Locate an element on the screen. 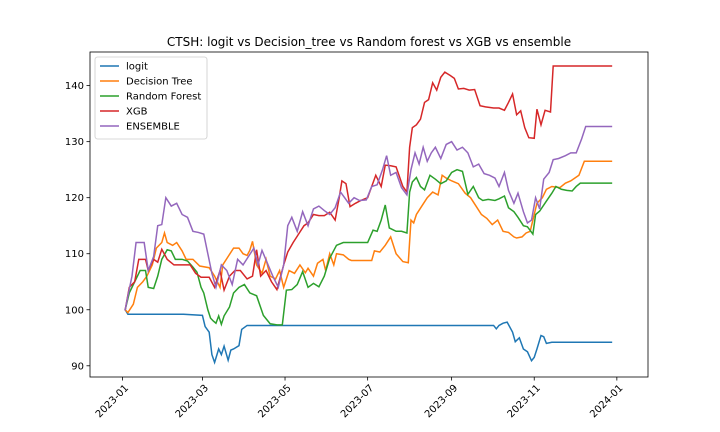 The image size is (720, 432). x-tick-label: 2023-07 is located at coordinates (357, 401).